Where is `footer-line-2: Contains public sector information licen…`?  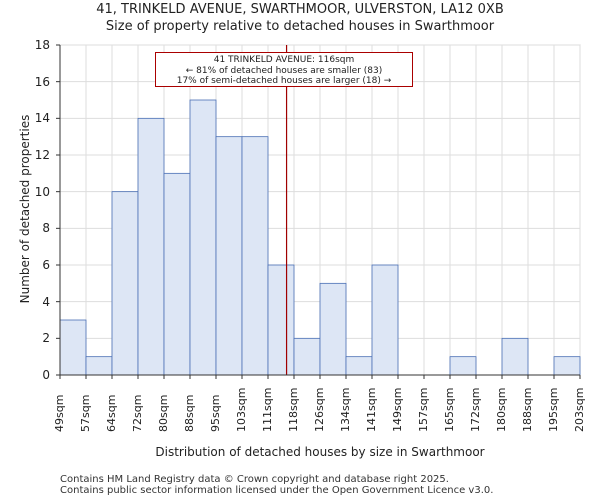
footer-line-2: Contains public sector information licen… is located at coordinates (277, 490).